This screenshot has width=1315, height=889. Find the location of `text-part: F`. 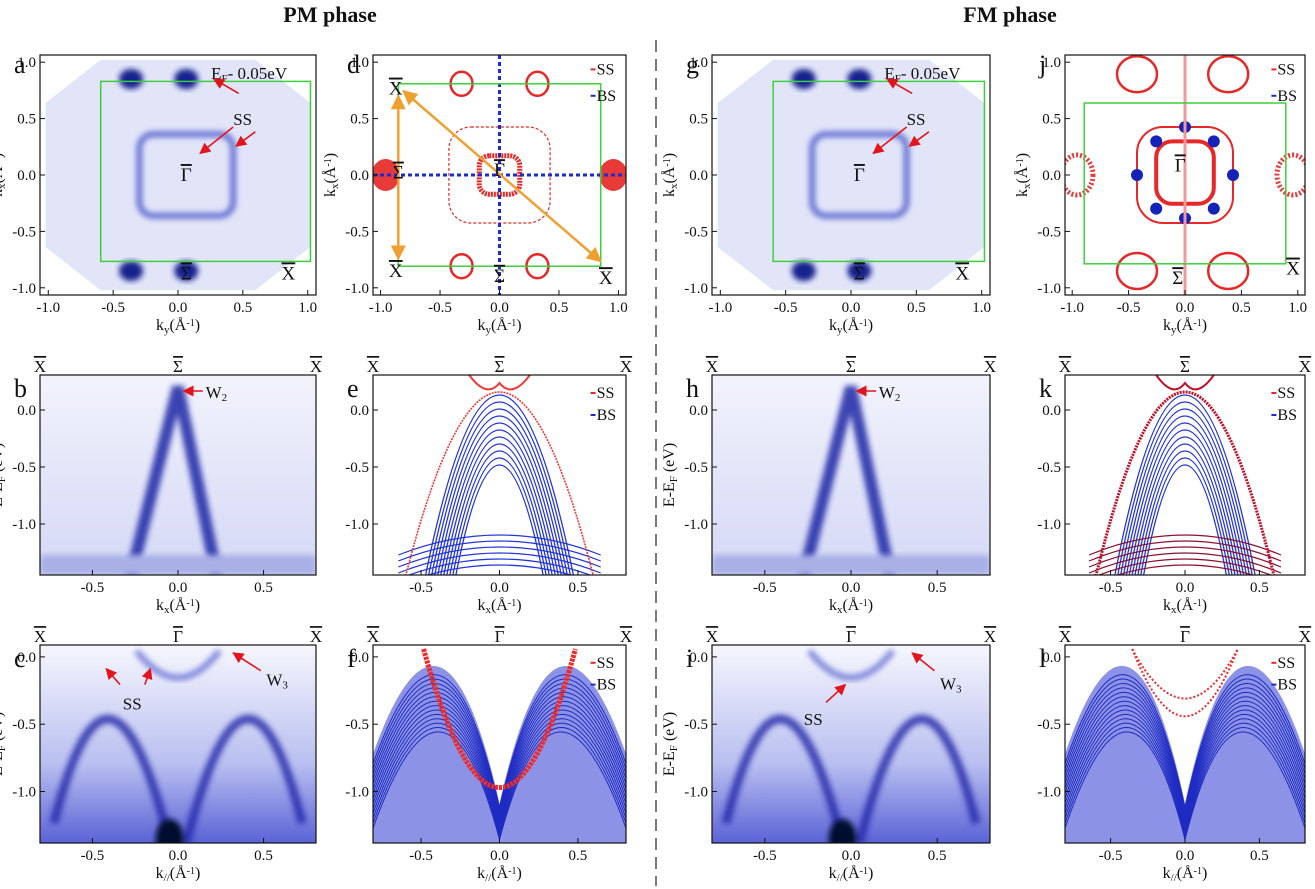

text-part: F is located at coordinates (4, 748).